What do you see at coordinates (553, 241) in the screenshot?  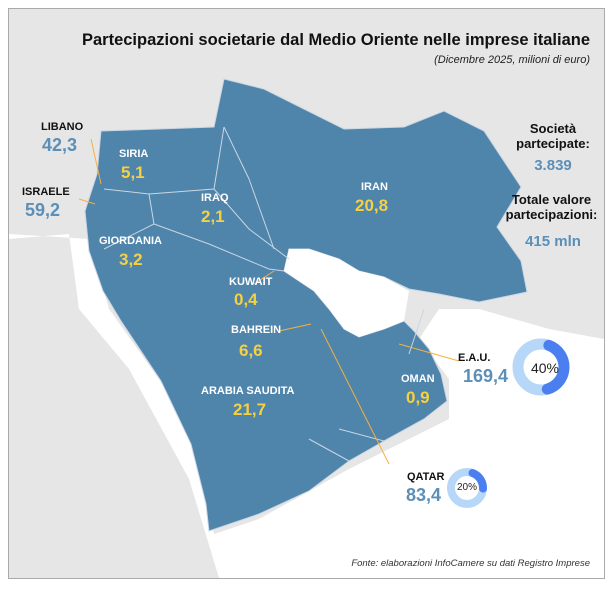 I see `total-value: 415 mln` at bounding box center [553, 241].